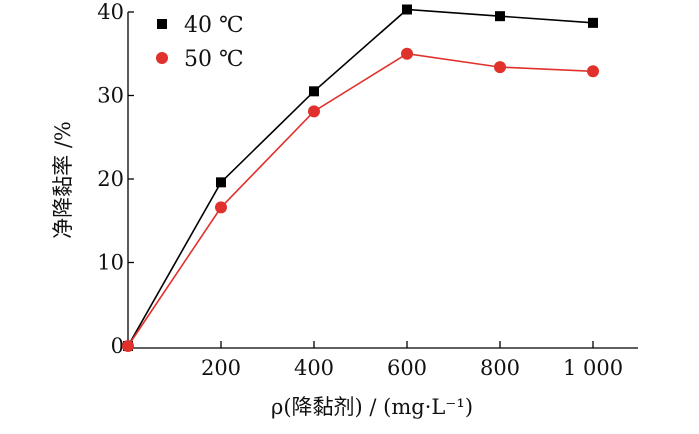 The width and height of the screenshot is (699, 434). I want to click on y-tick-label: 20, so click(110, 179).